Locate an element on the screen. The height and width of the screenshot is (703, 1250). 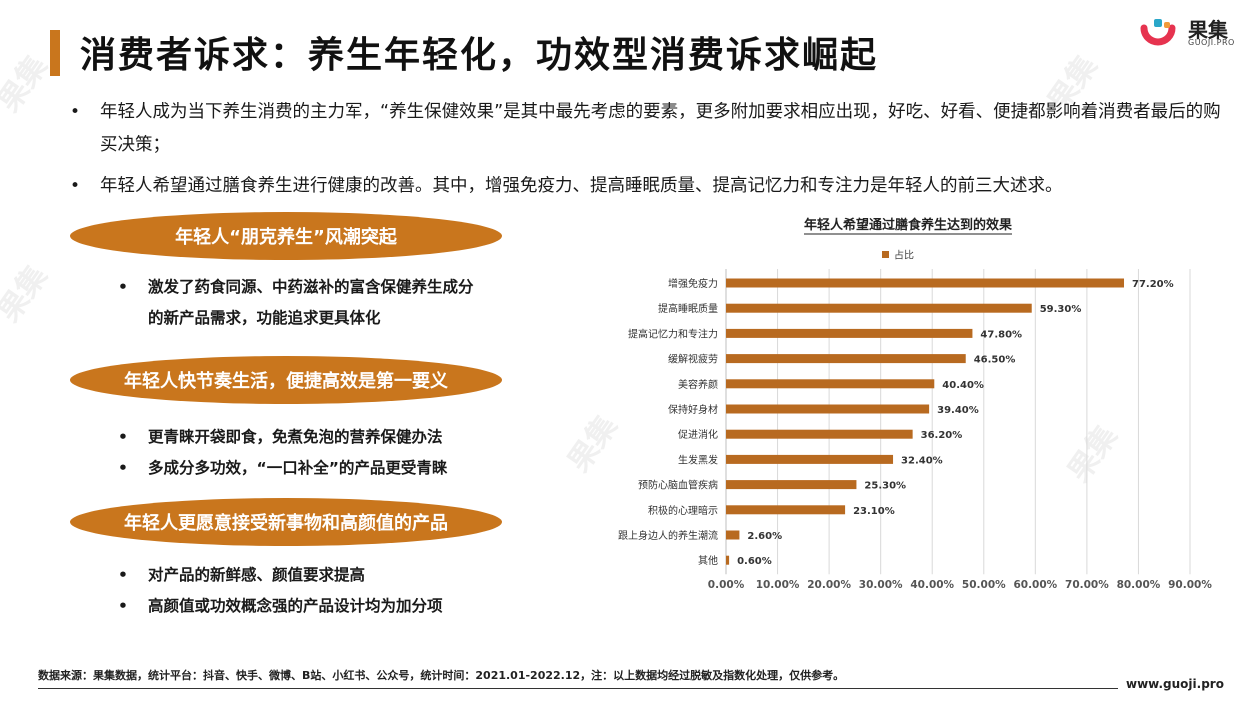
list-item-text: 多成分多功效，“一口补全”的产品更受青睐 is located at coordinates (298, 468).